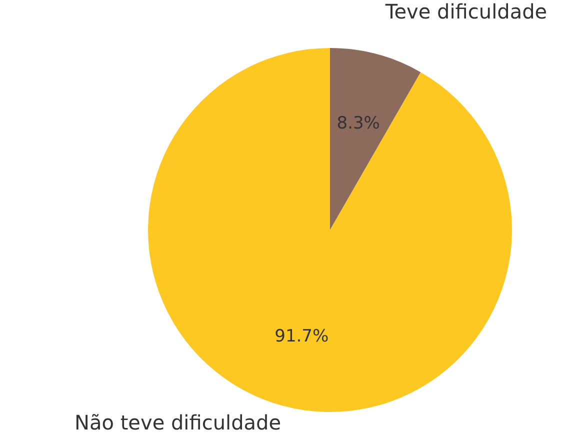 The image size is (584, 434). I want to click on data-label: 91.7%, so click(301, 336).